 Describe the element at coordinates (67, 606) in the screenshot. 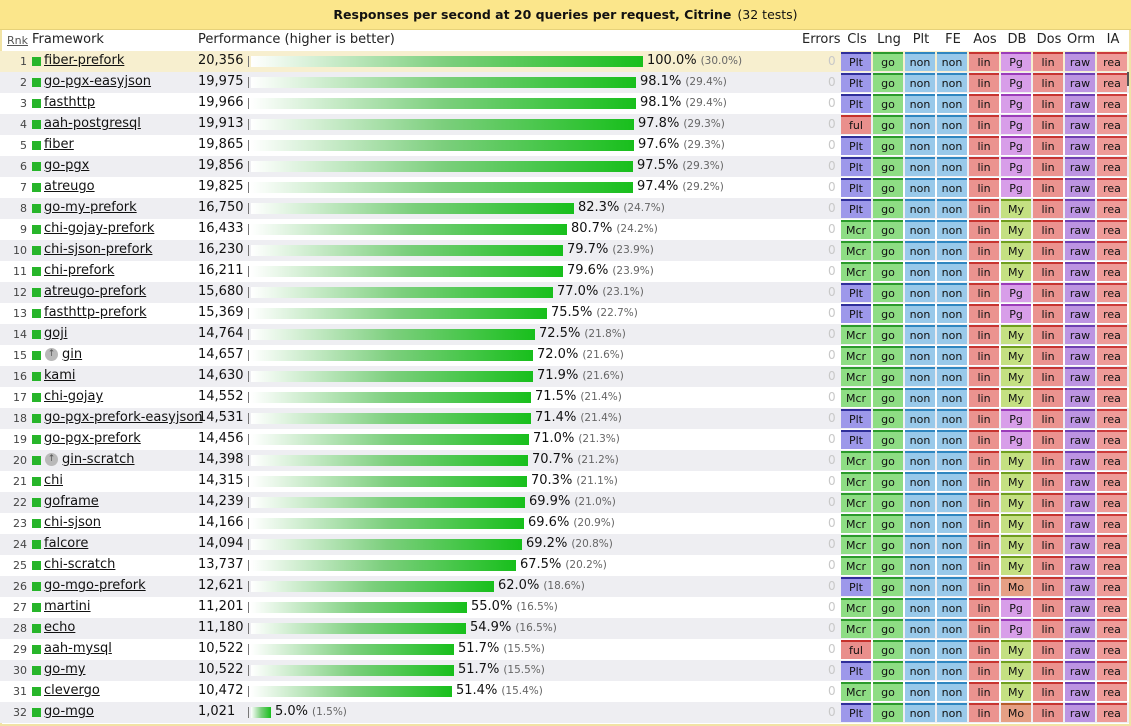

I see `framework-link: martini` at that location.